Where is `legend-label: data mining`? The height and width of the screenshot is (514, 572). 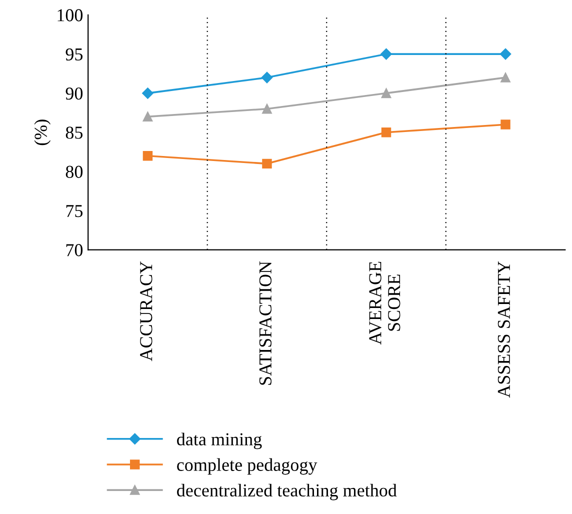
legend-label: data mining is located at coordinates (219, 441).